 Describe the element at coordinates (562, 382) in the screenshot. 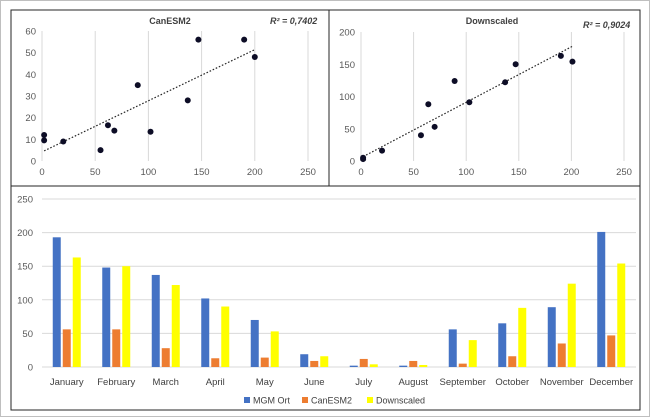

I see `x-tick-label: November` at that location.